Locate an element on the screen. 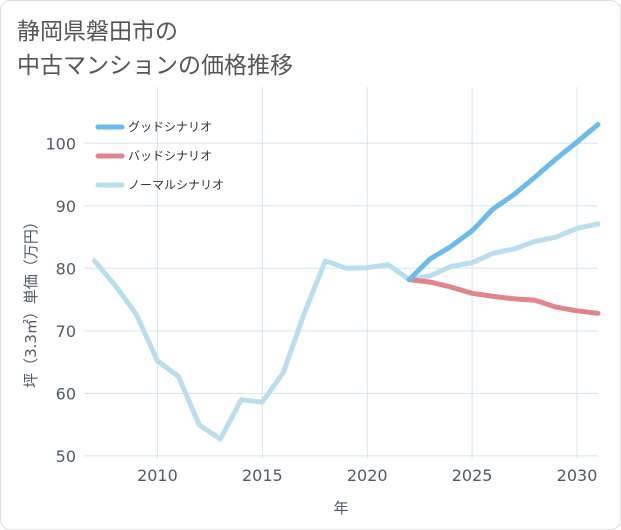 The image size is (621, 530). x-tick-label: 2025 is located at coordinates (472, 475).